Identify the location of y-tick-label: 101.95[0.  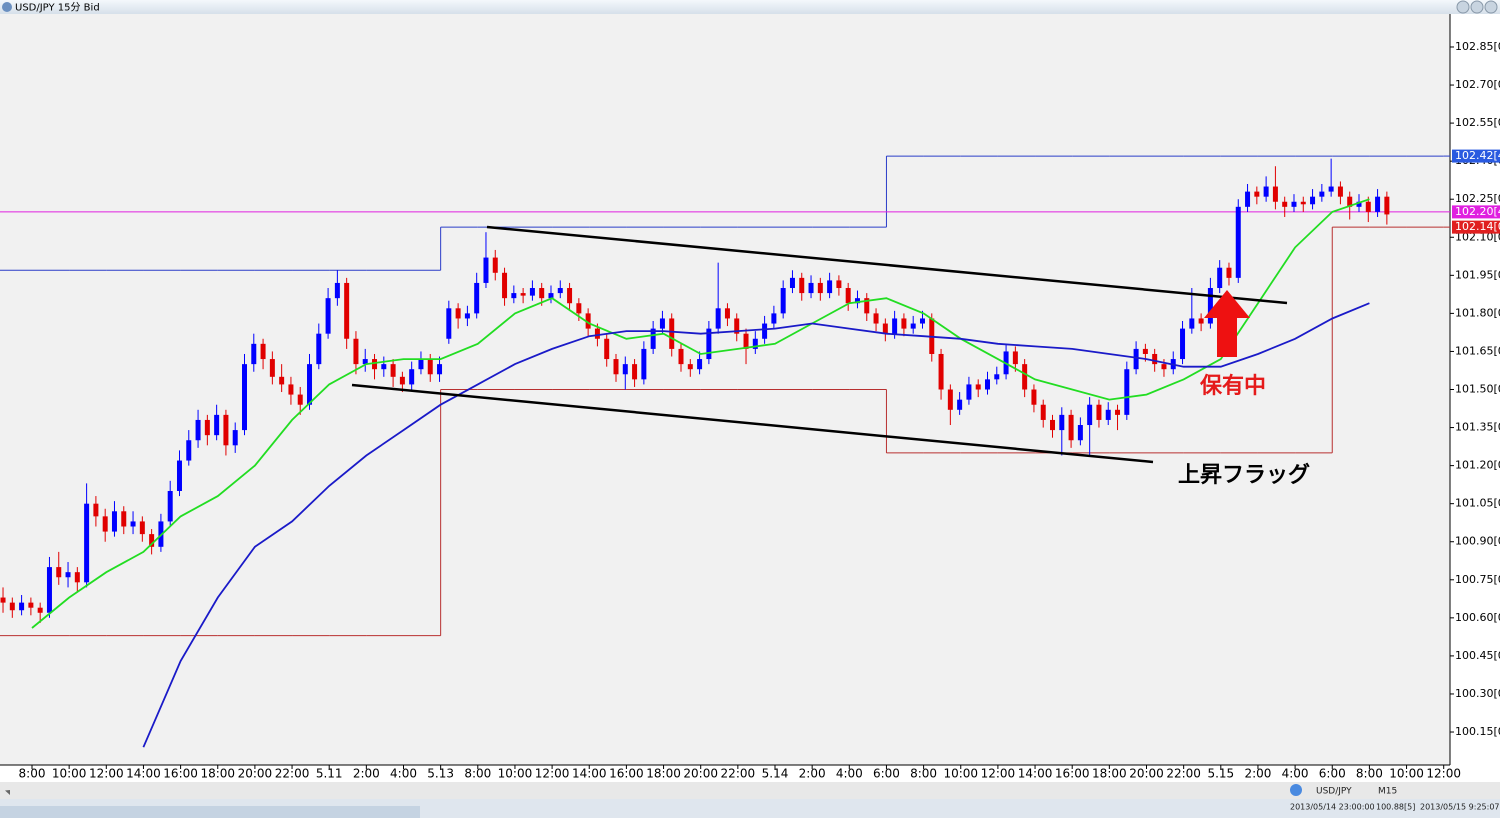
(1477, 274).